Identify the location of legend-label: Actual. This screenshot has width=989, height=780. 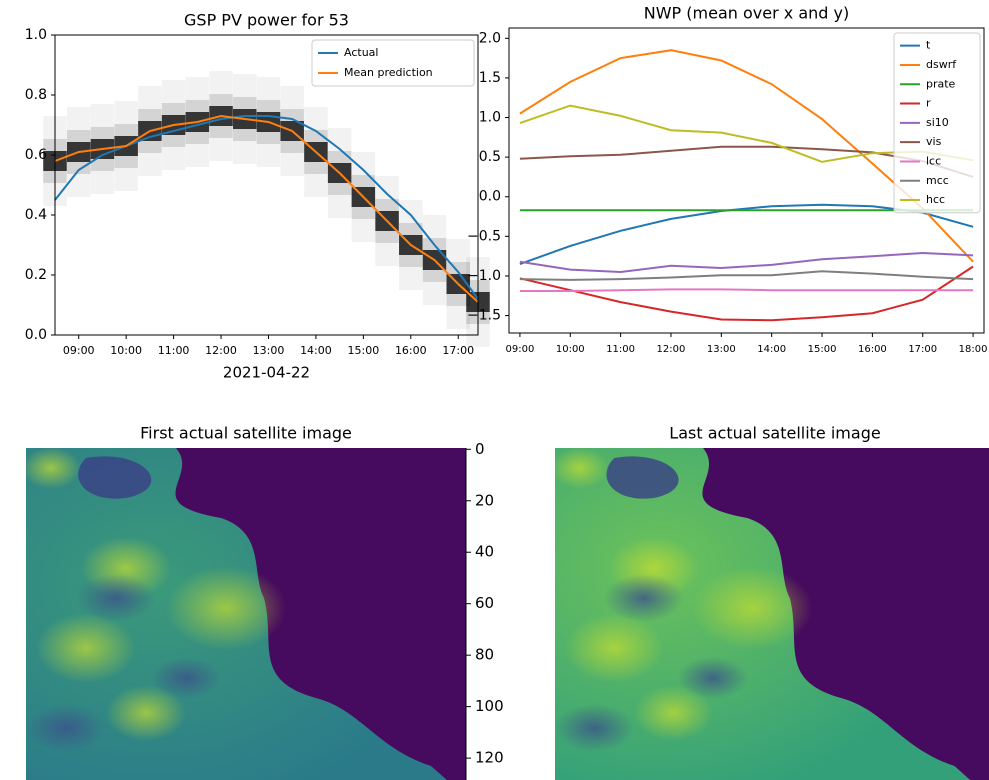
(361, 52).